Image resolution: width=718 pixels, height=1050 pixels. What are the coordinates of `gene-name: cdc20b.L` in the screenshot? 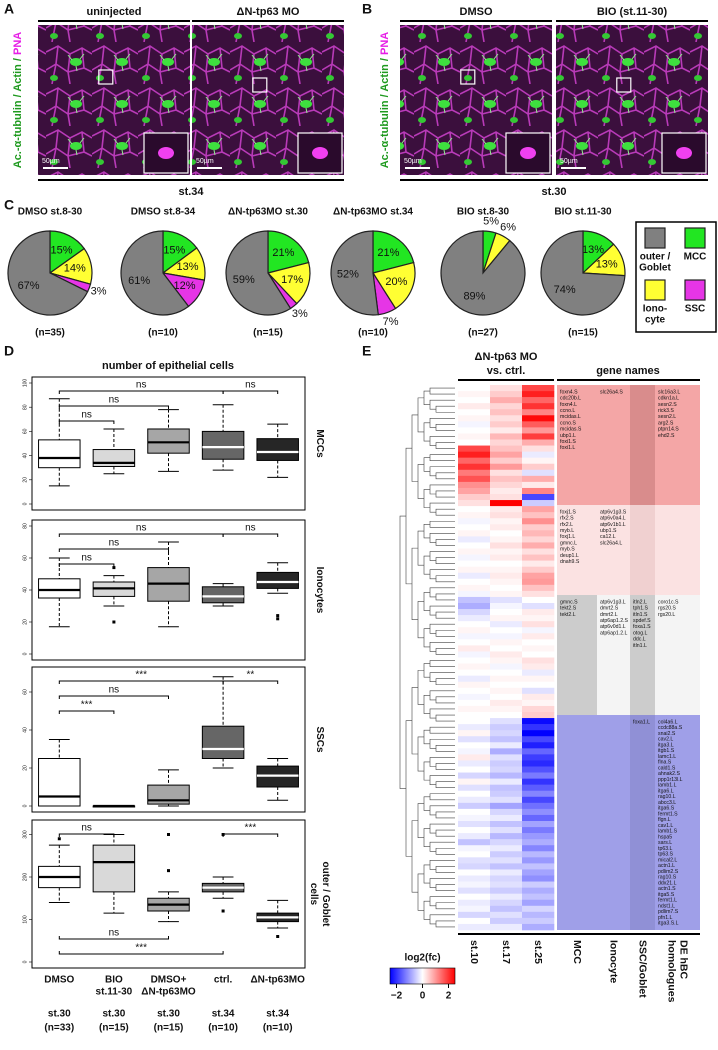 It's located at (570, 399).